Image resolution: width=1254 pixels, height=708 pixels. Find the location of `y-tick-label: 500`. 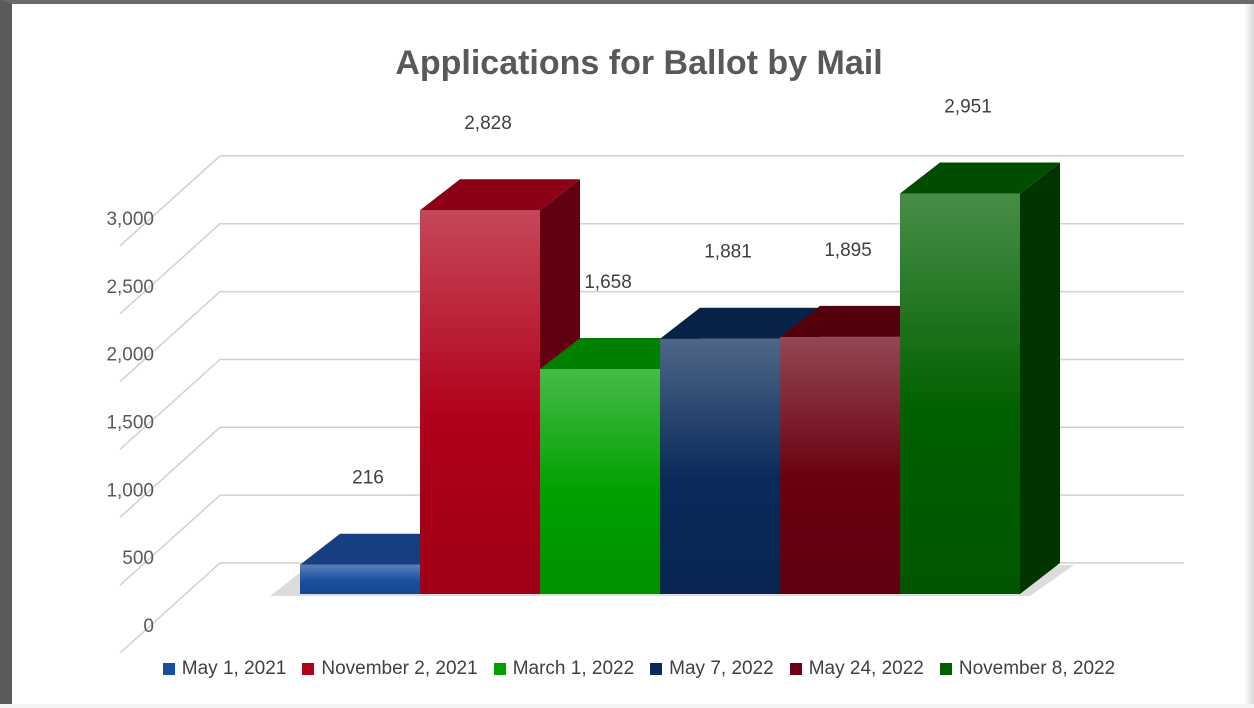

y-tick-label: 500 is located at coordinates (138, 558).